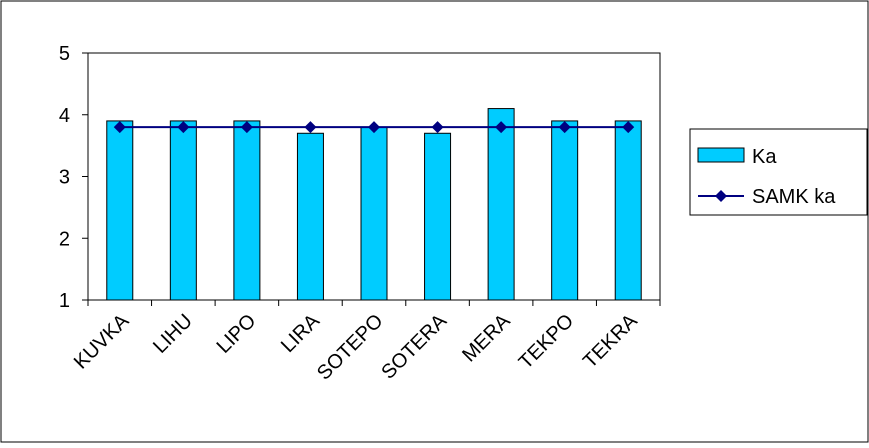 The image size is (869, 448). What do you see at coordinates (64, 239) in the screenshot?
I see `y-tick-label: 2` at bounding box center [64, 239].